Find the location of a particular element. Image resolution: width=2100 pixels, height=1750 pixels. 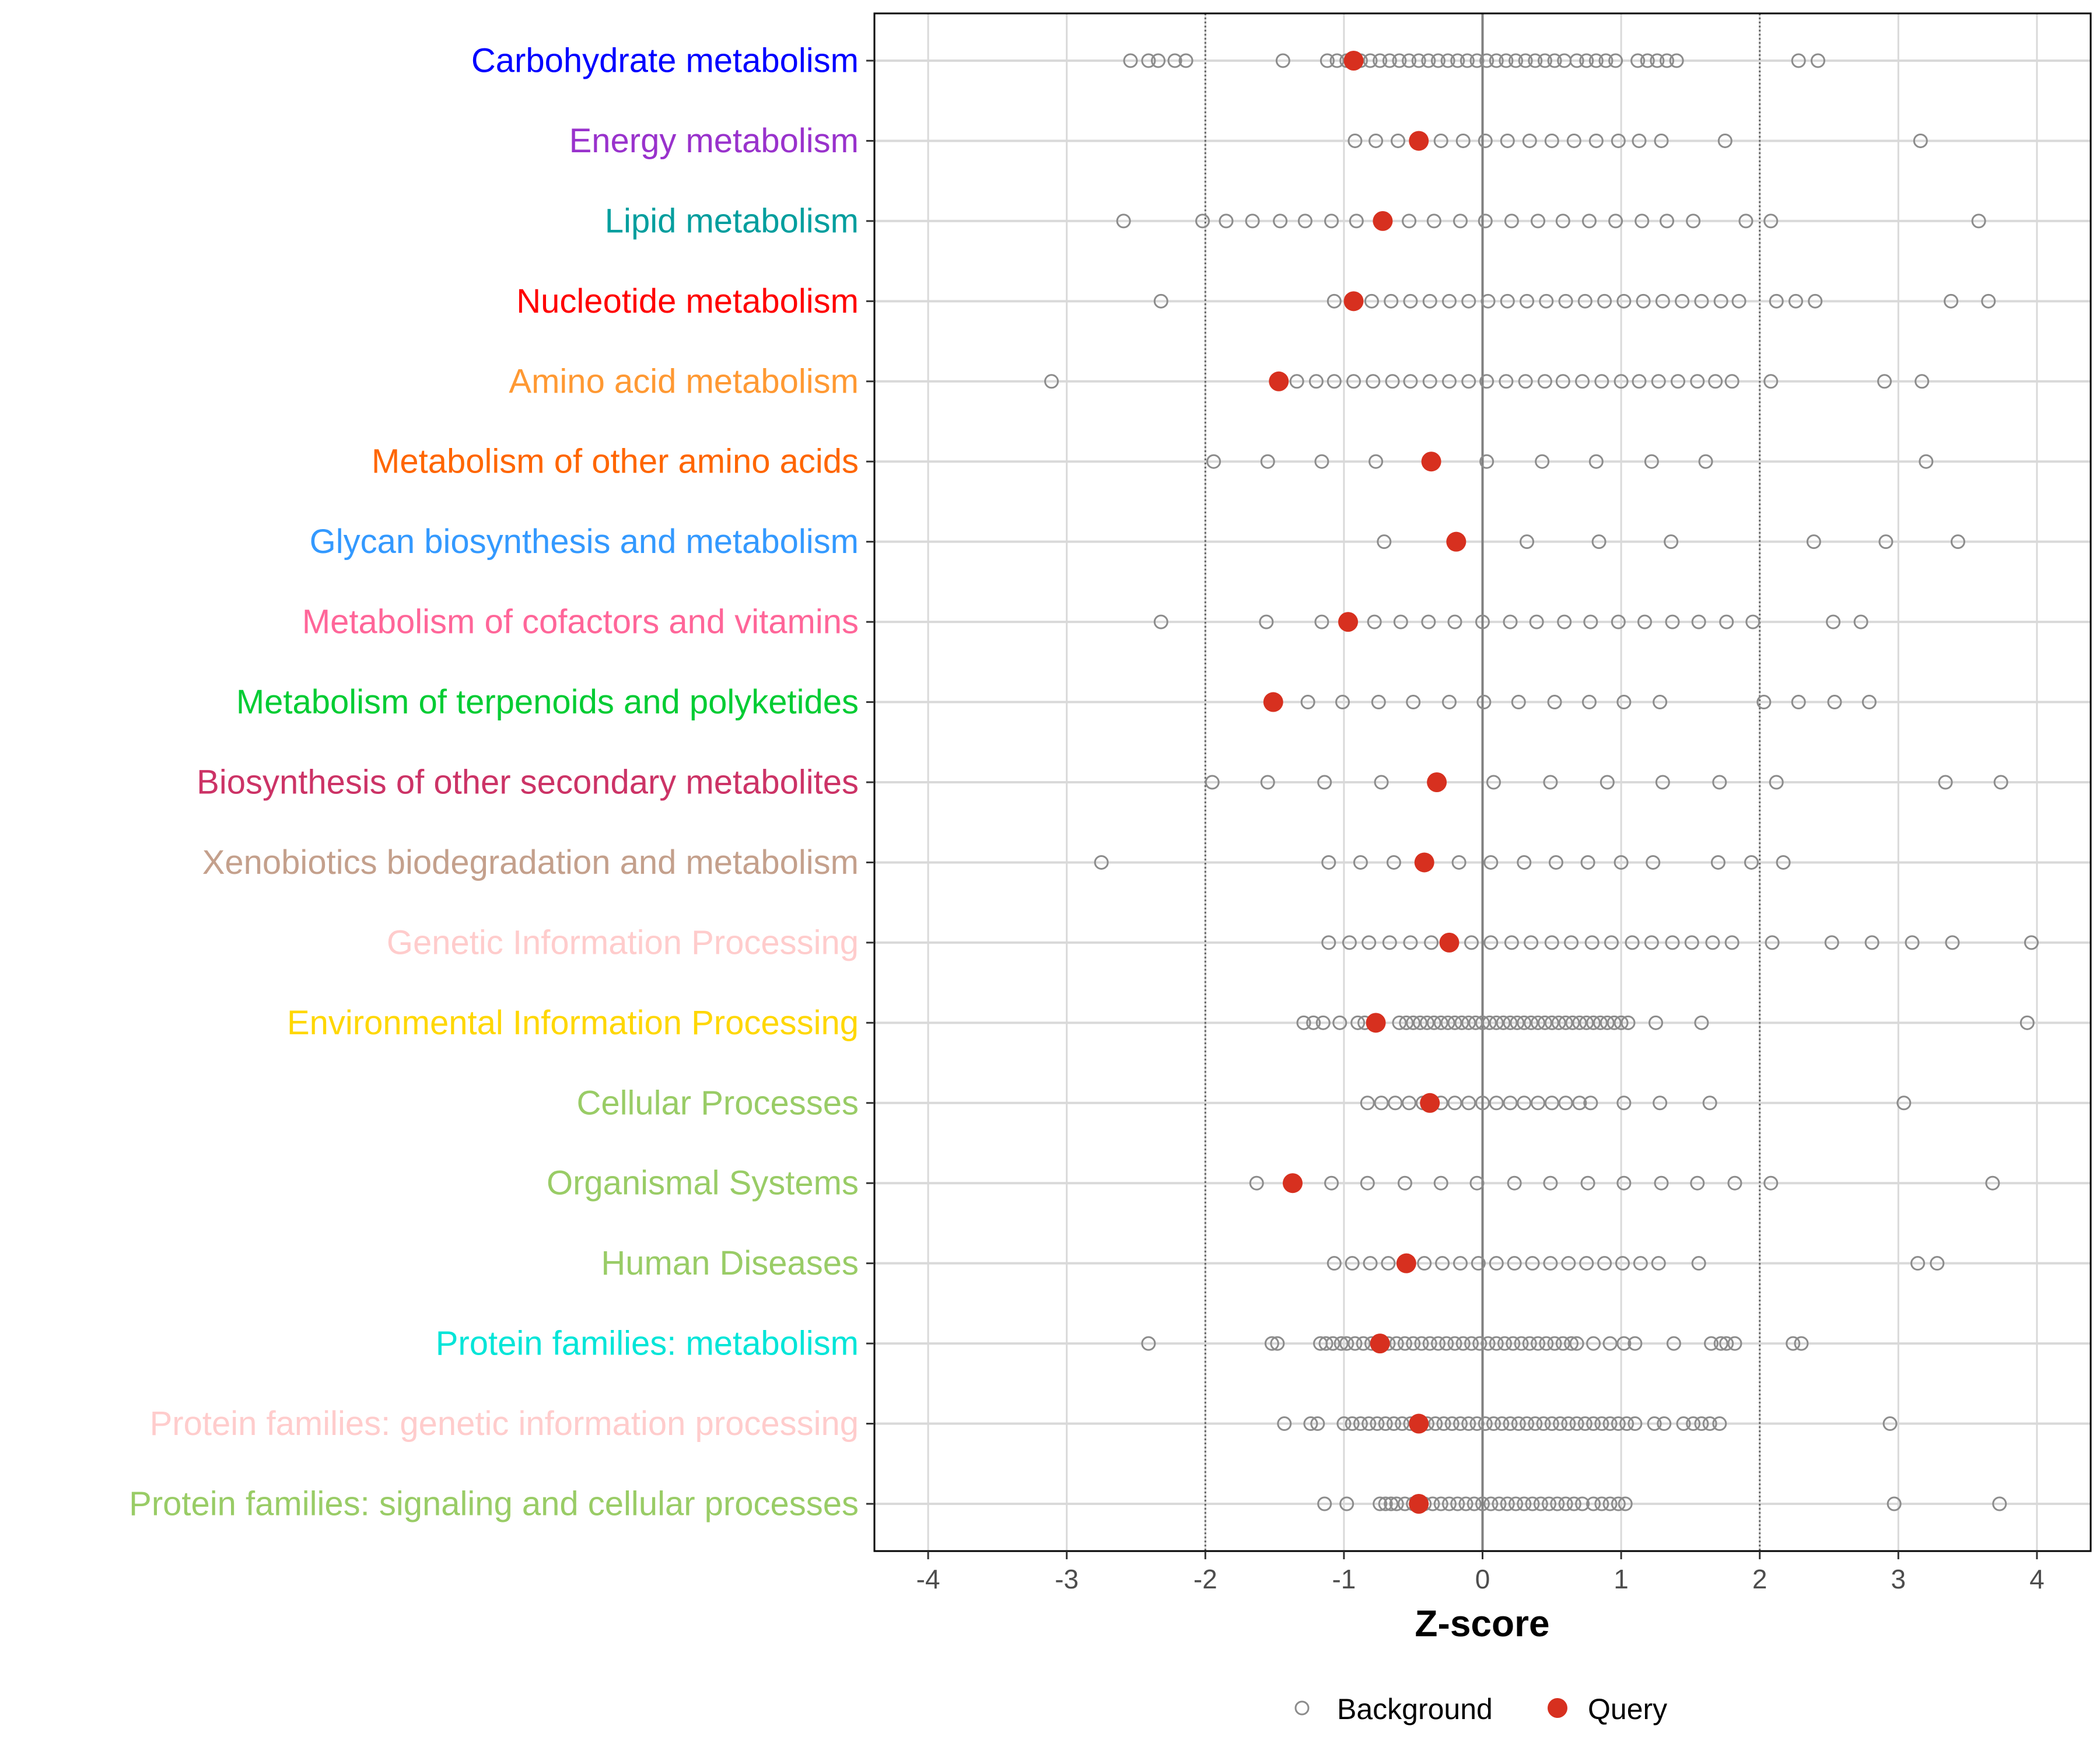

x-tick-label: -4 is located at coordinates (928, 1579).